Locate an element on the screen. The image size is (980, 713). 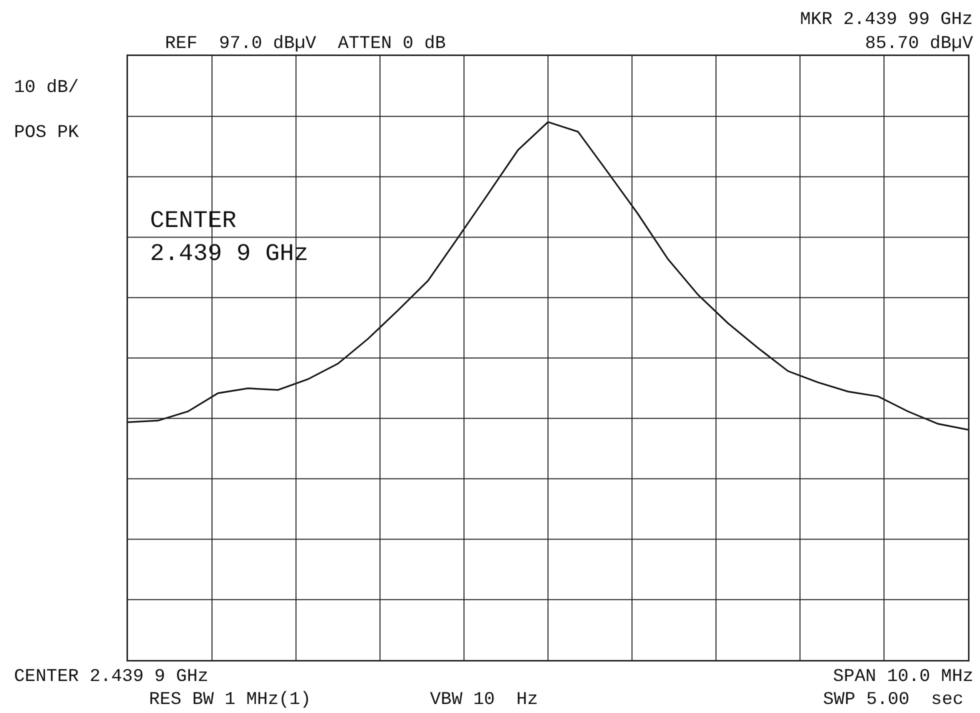
text: SPAN 10.0 MHz is located at coordinates (903, 677).